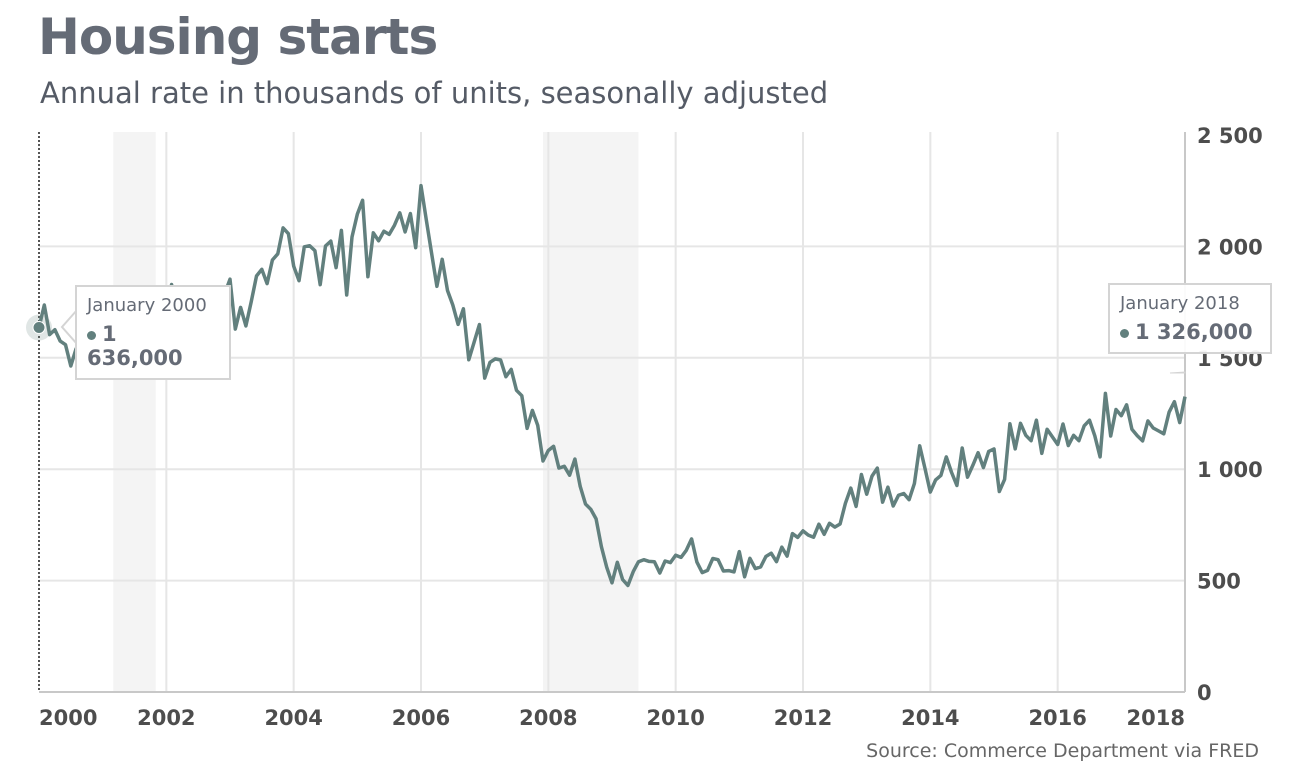  I want to click on tooltip-start: January 2000 1 636,000, so click(153, 332).